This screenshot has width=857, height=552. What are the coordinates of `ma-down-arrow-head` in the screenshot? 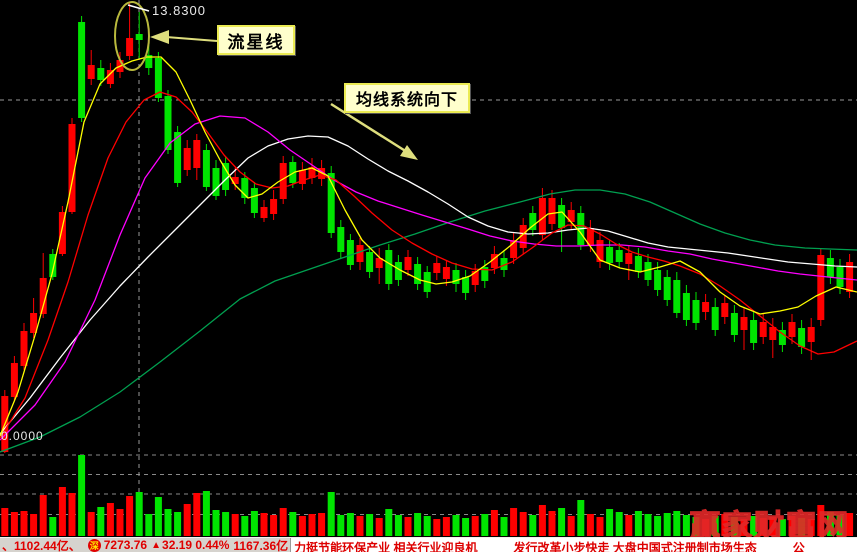 It's located at (409, 152).